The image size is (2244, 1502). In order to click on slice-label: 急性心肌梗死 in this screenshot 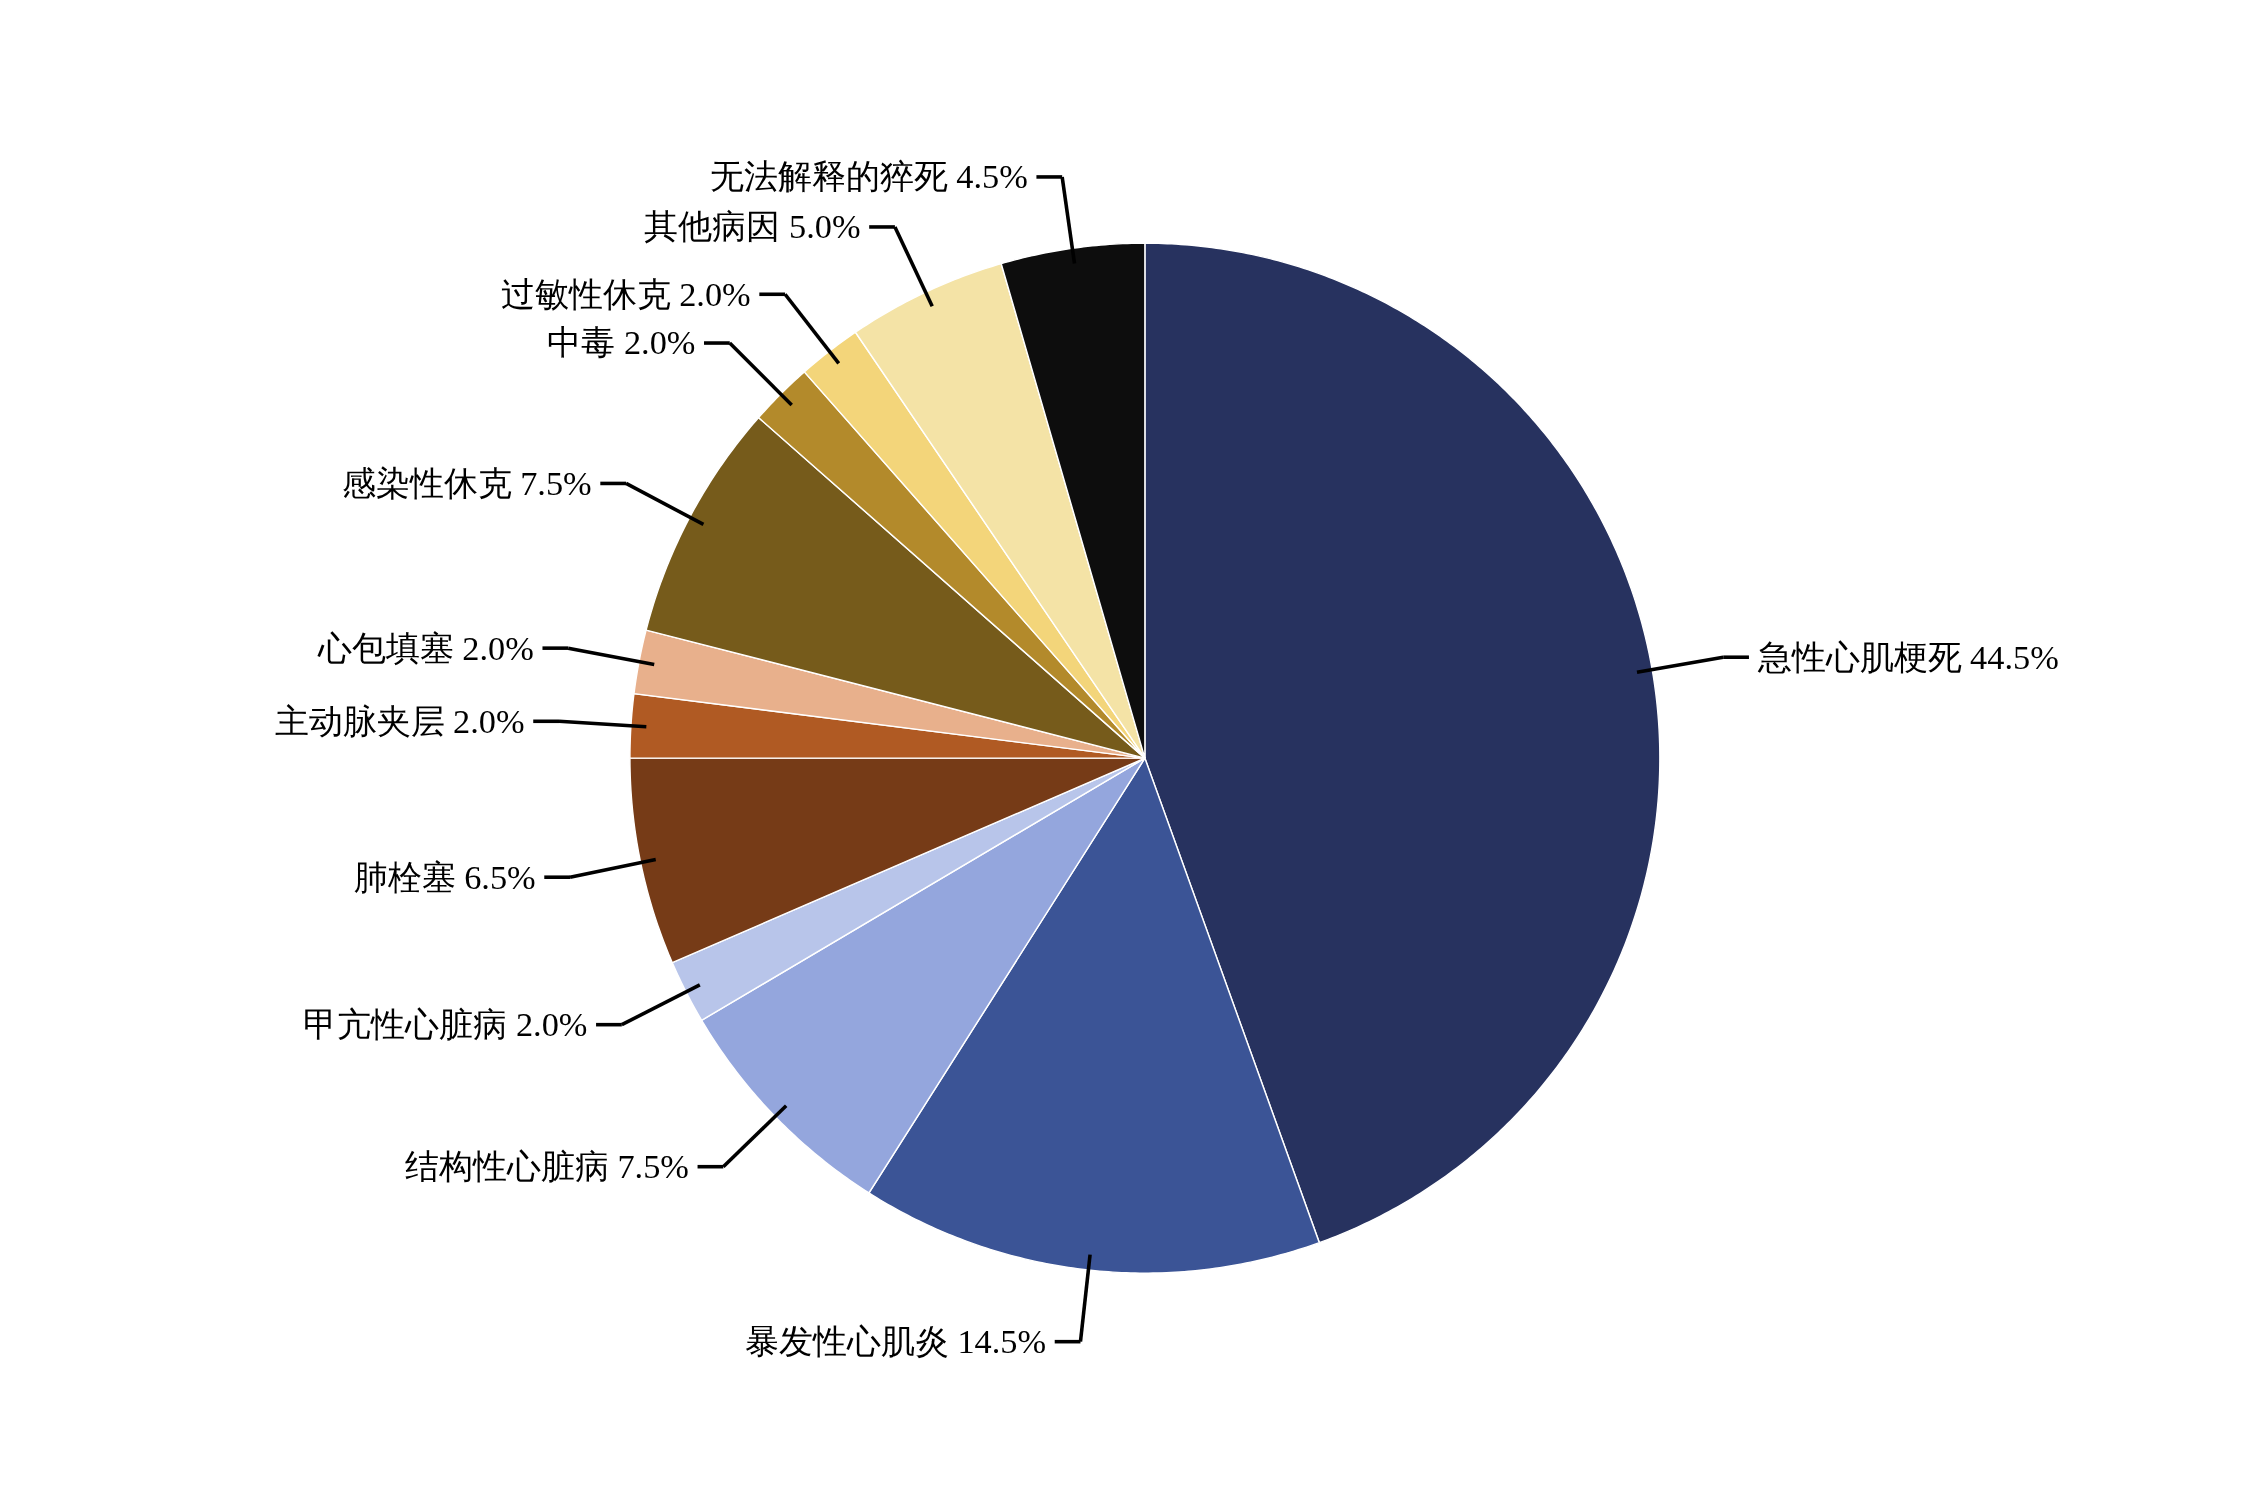, I will do `click(1859, 656)`.